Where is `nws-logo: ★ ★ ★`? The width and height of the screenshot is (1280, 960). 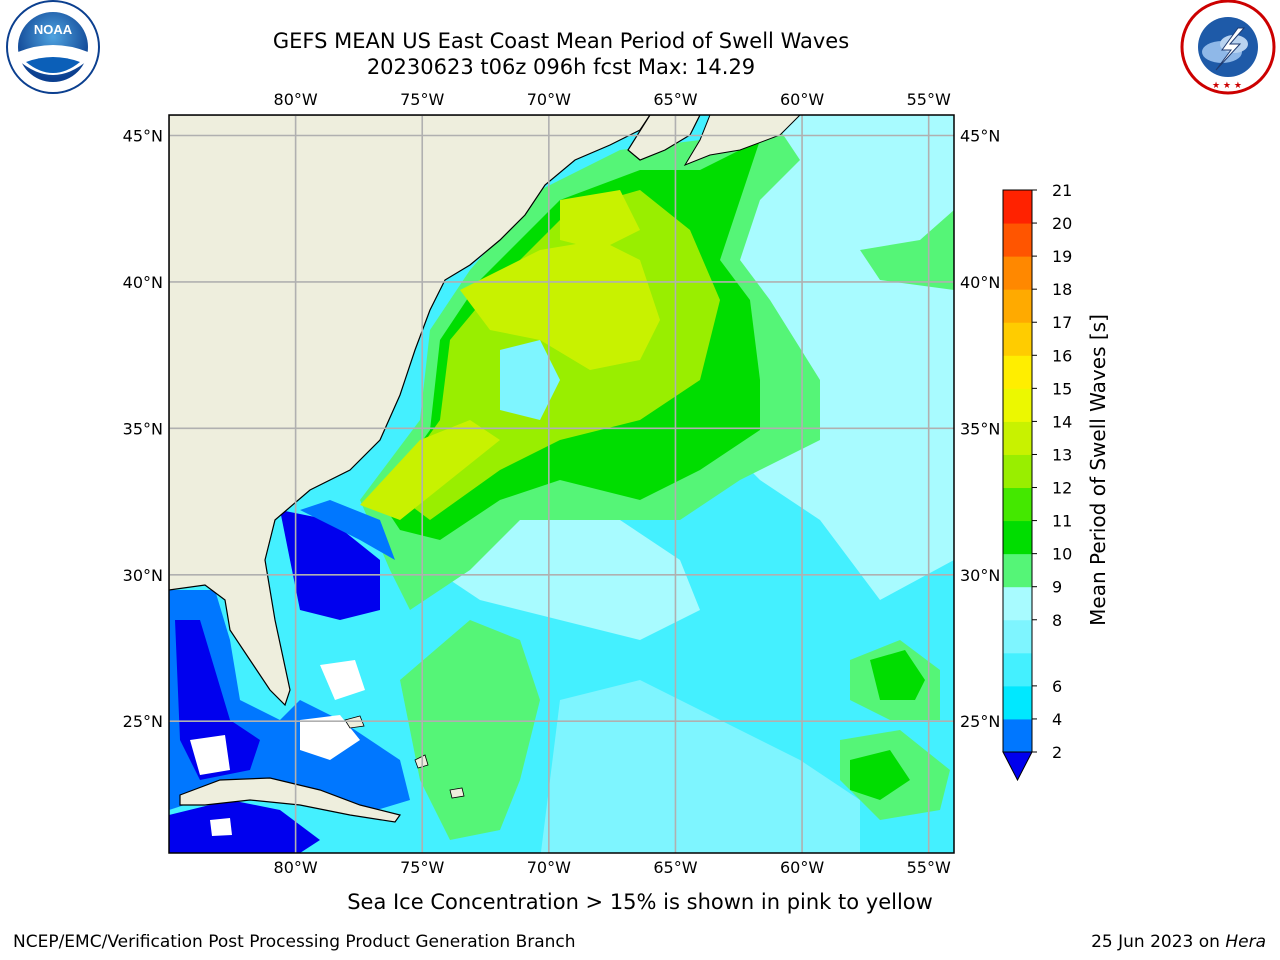
nws-logo: ★ ★ ★ is located at coordinates (1228, 47).